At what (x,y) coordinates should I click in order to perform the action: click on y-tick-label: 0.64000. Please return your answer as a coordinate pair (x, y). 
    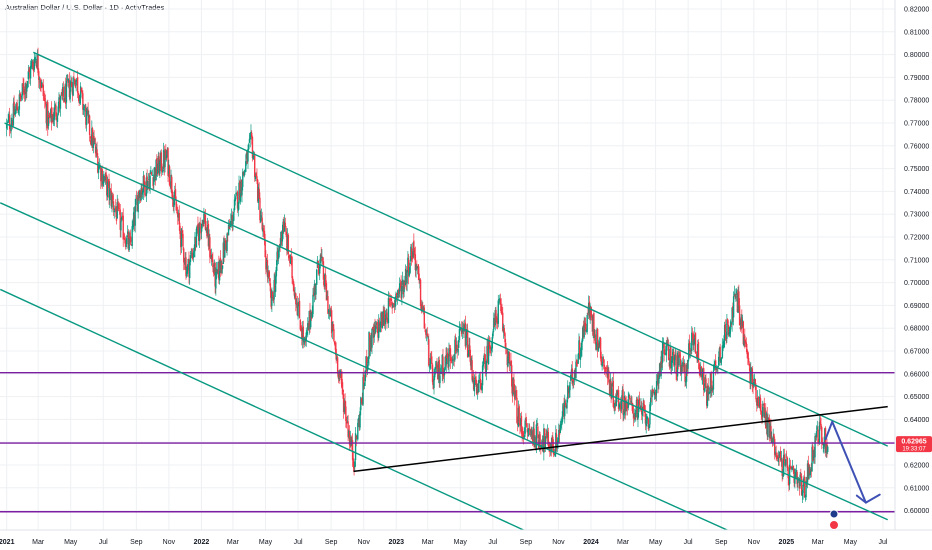
    Looking at the image, I should click on (916, 420).